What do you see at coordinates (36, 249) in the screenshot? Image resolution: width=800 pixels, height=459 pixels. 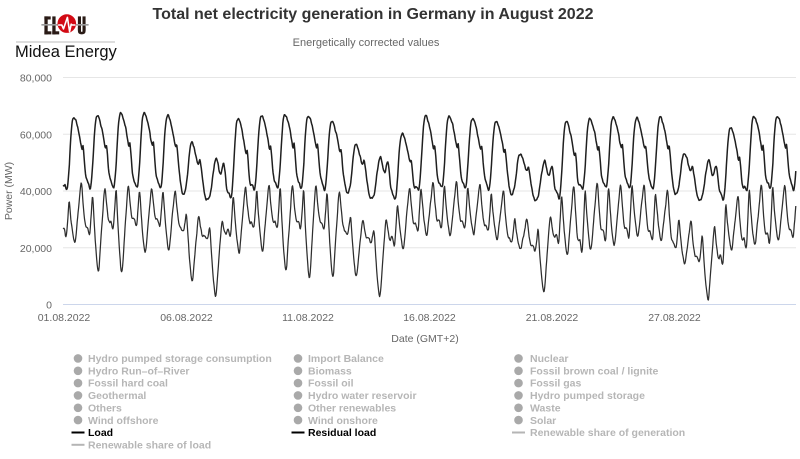 I see `svg-text: 20,000` at bounding box center [36, 249].